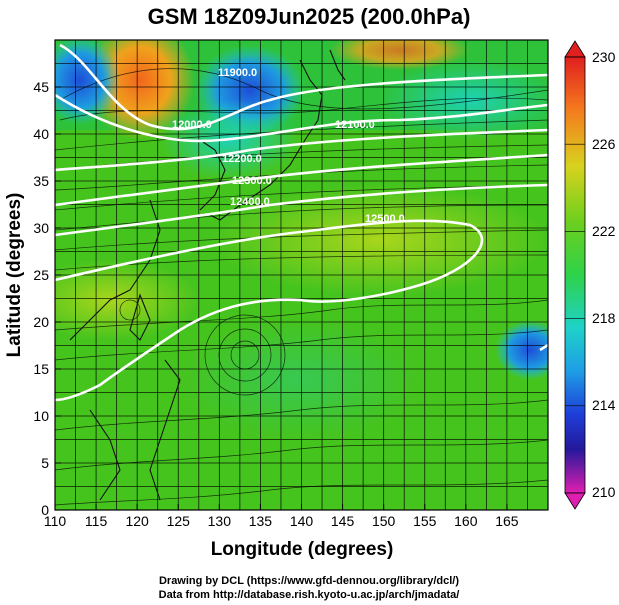 The width and height of the screenshot is (619, 605). What do you see at coordinates (309, 16) in the screenshot?
I see `chart-title: GSM 18Z09Jun2025 (200.0hPa)` at bounding box center [309, 16].